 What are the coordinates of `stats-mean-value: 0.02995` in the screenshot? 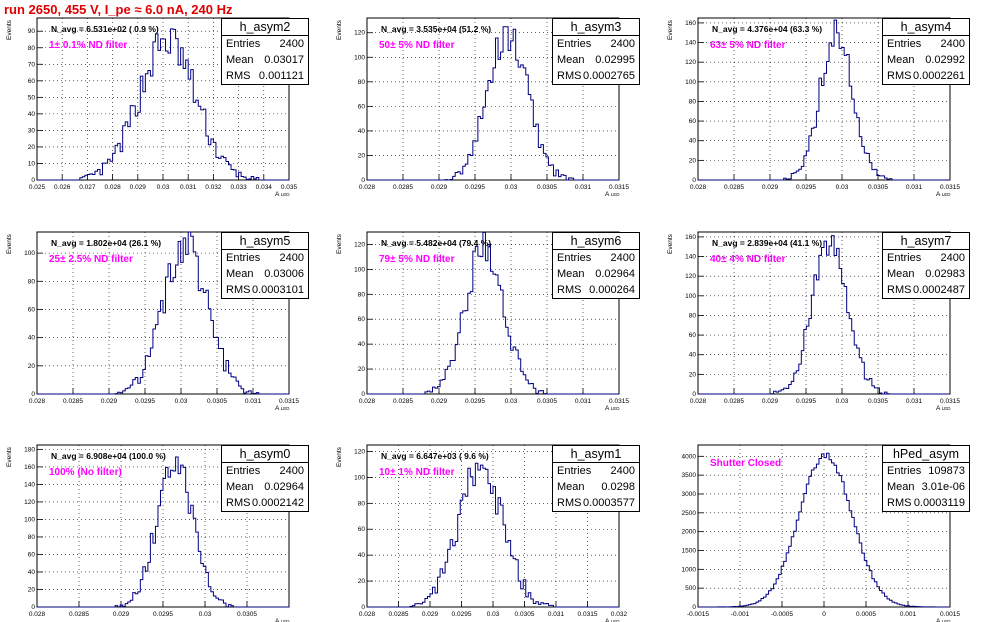 It's located at (615, 60).